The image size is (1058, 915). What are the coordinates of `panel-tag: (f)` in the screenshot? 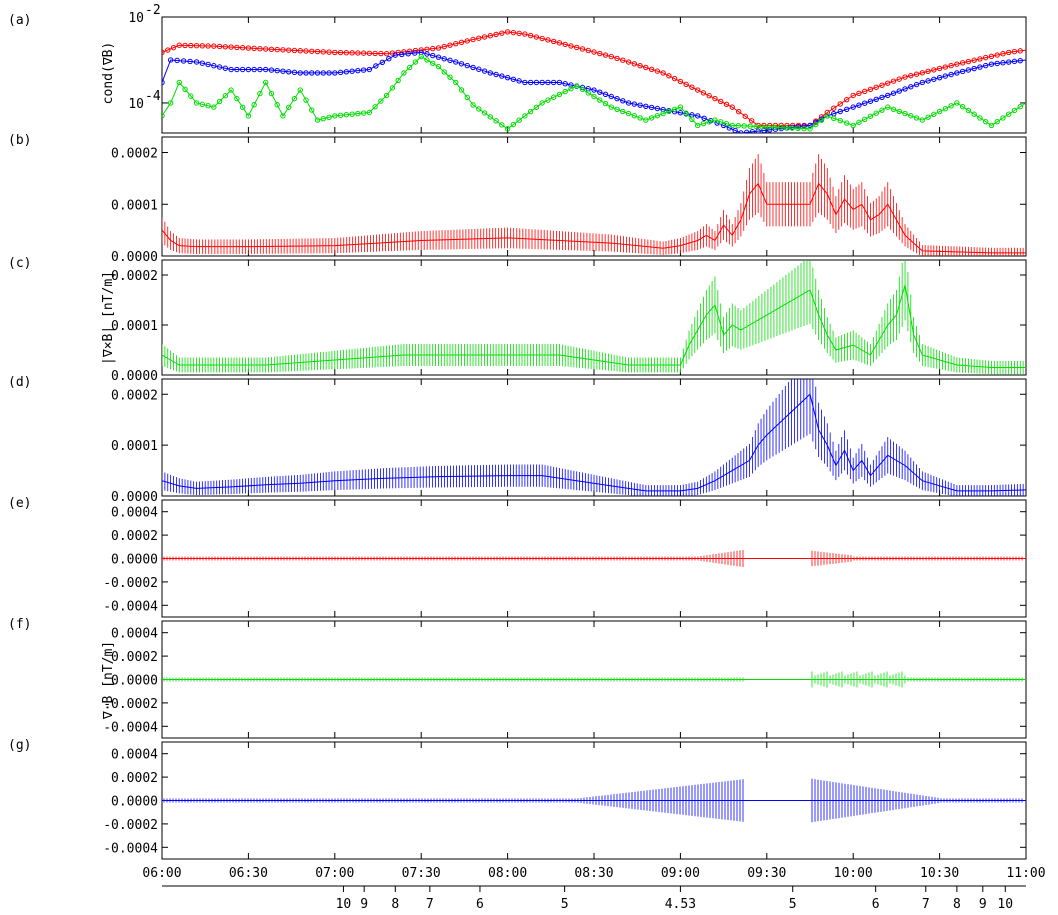 It's located at (19, 624).